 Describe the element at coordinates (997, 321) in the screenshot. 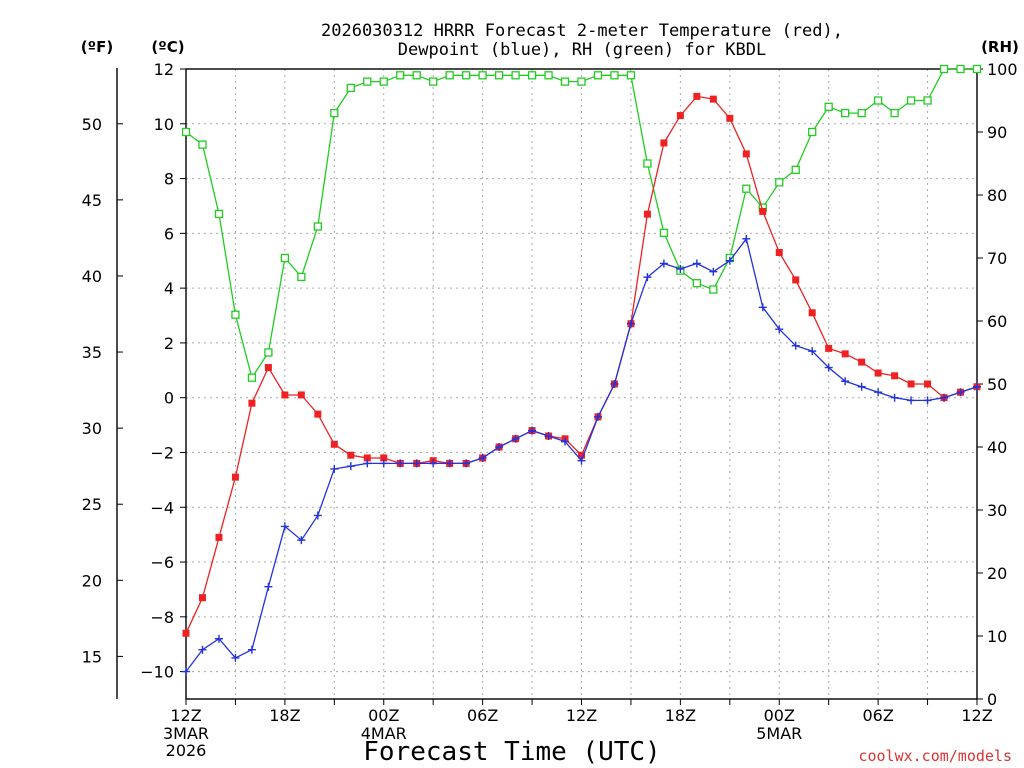

I see `rh-tick-label: 60` at that location.